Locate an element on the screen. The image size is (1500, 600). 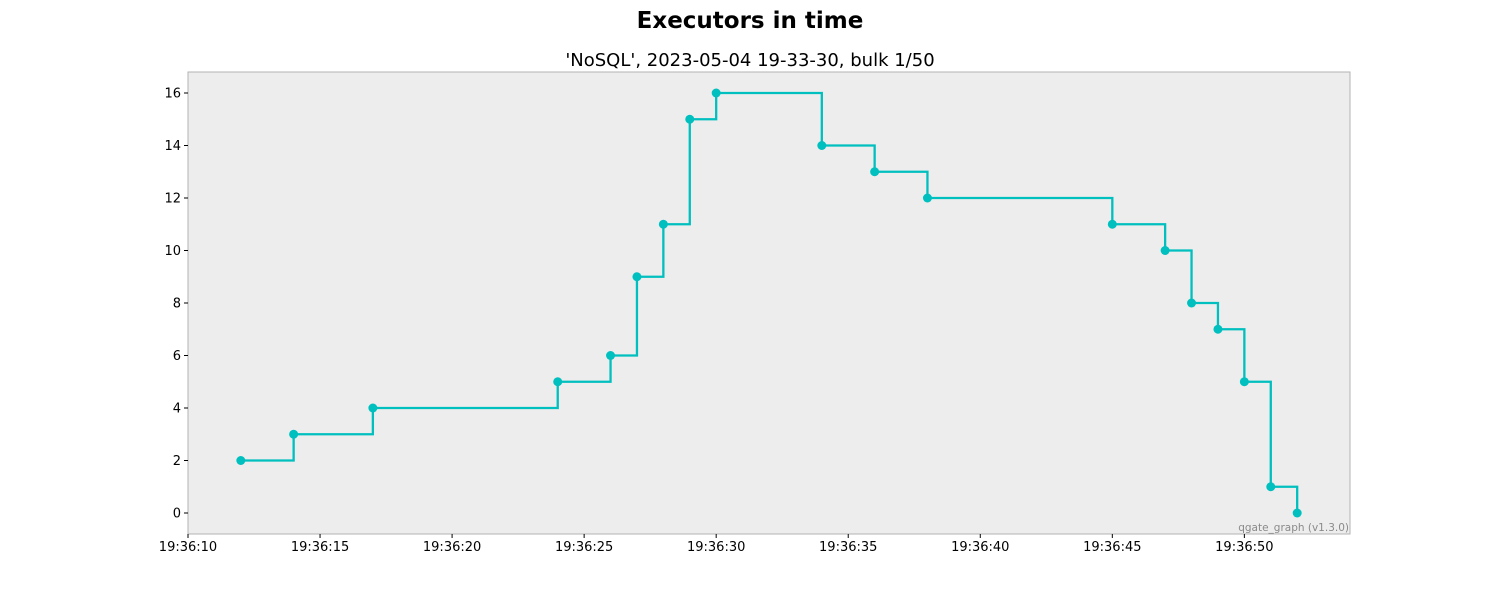
chart-title: Executors in time is located at coordinates (750, 21).